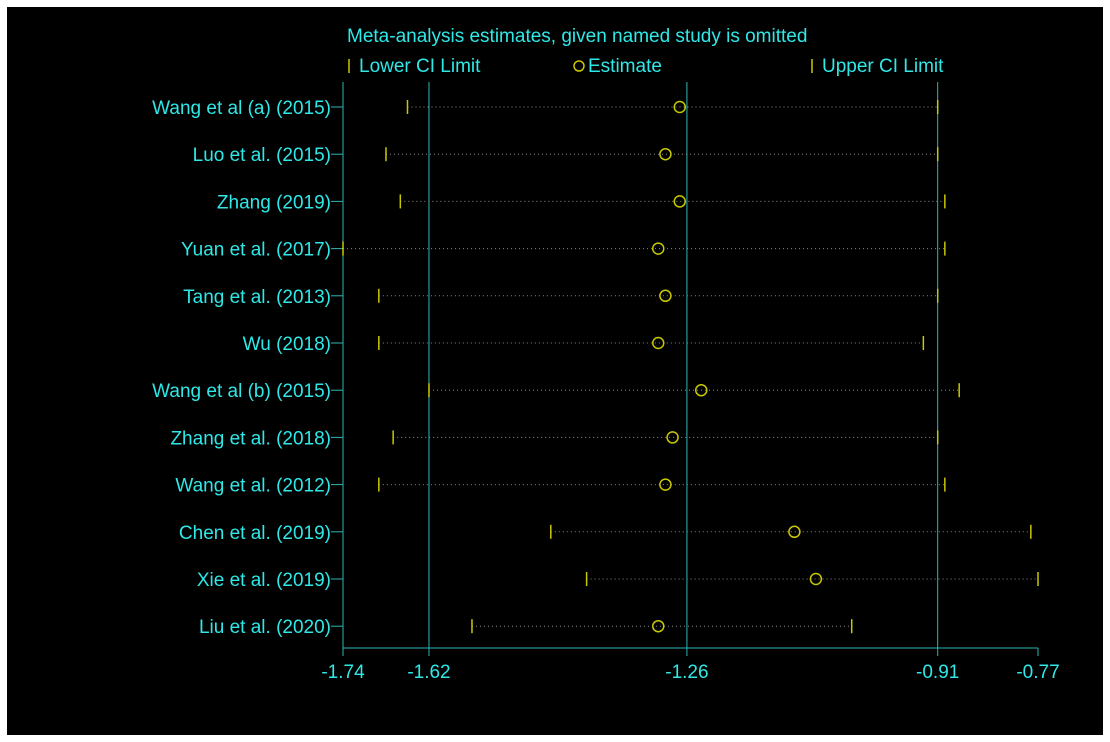  I want to click on study-row: Wang et al (a) (2015), so click(545, 108).